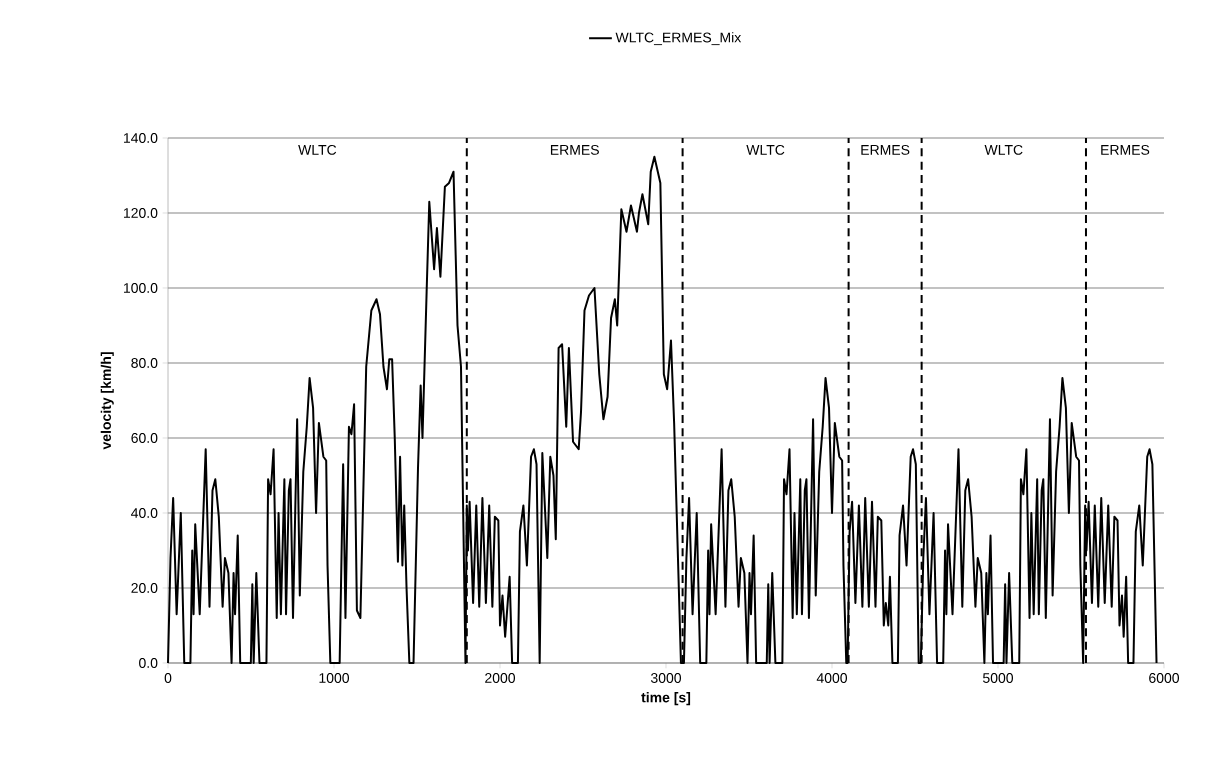 The height and width of the screenshot is (780, 1208). Describe the element at coordinates (334, 678) in the screenshot. I see `x-tick-label: 1000` at that location.